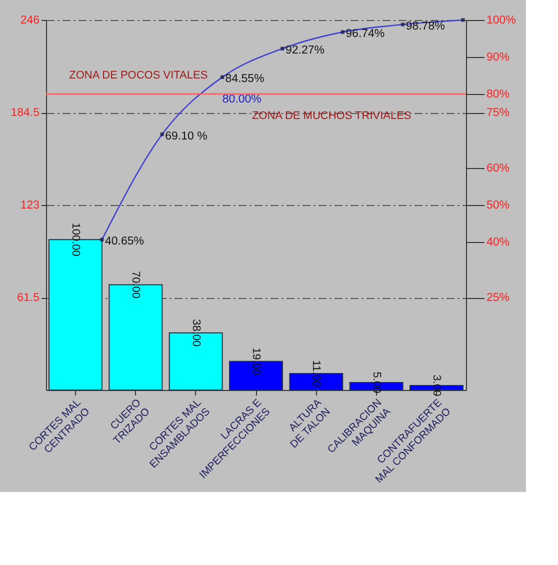 The height and width of the screenshot is (565, 558). I want to click on annotation: ZONA DE POCOS VITALES, so click(138, 76).